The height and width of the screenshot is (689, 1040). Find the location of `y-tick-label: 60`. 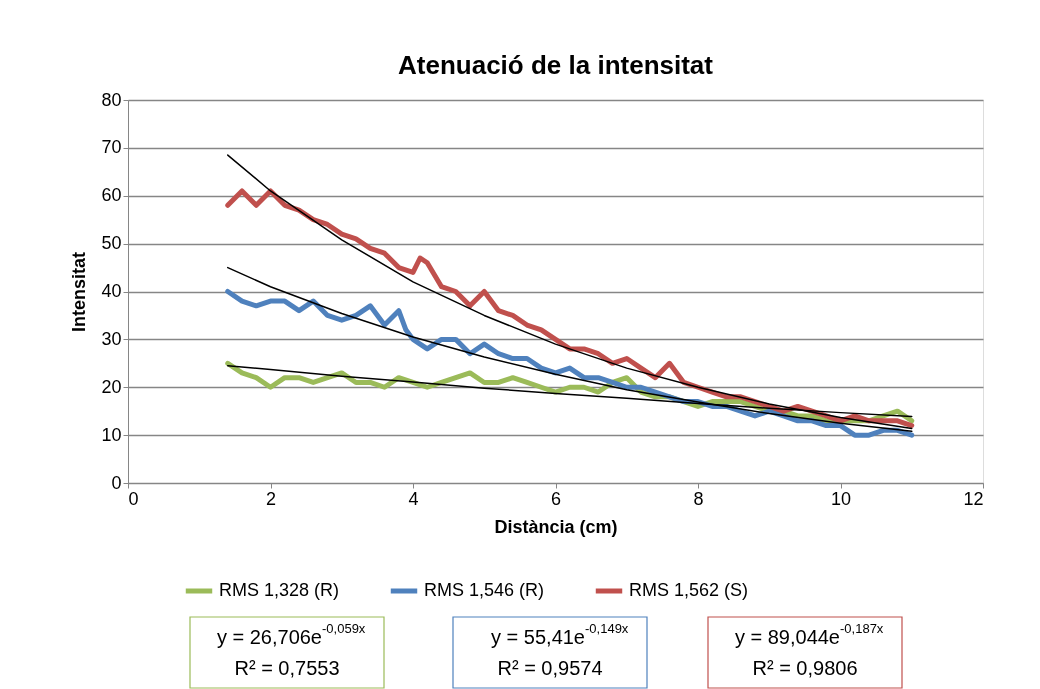

y-tick-label: 60 is located at coordinates (111, 195).